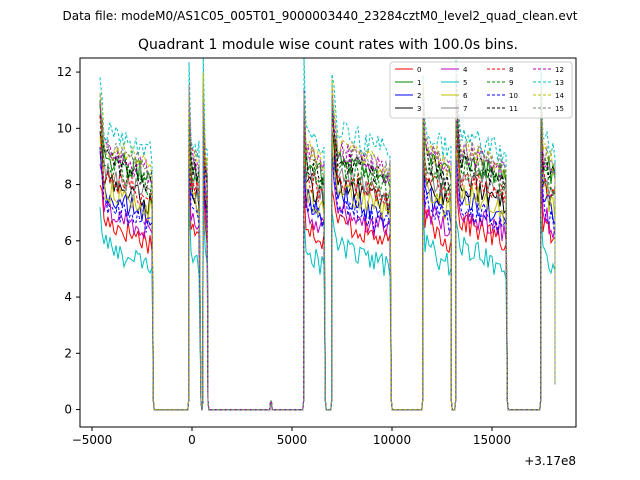 Image resolution: width=640 pixels, height=480 pixels. I want to click on legend-label-0: 0, so click(419, 70).